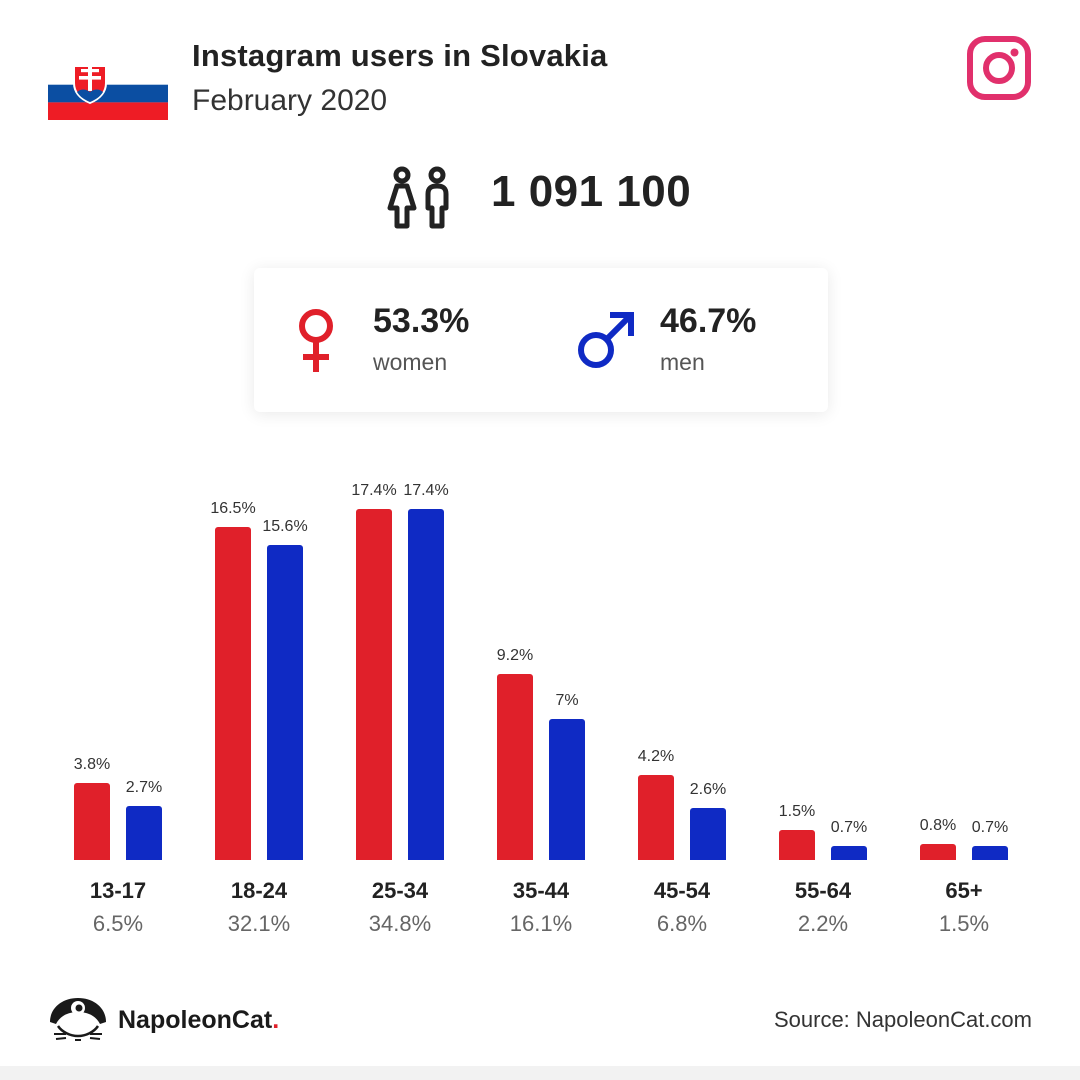 Image resolution: width=1080 pixels, height=1080 pixels. I want to click on bar-value-label: 2.6%, so click(708, 789).